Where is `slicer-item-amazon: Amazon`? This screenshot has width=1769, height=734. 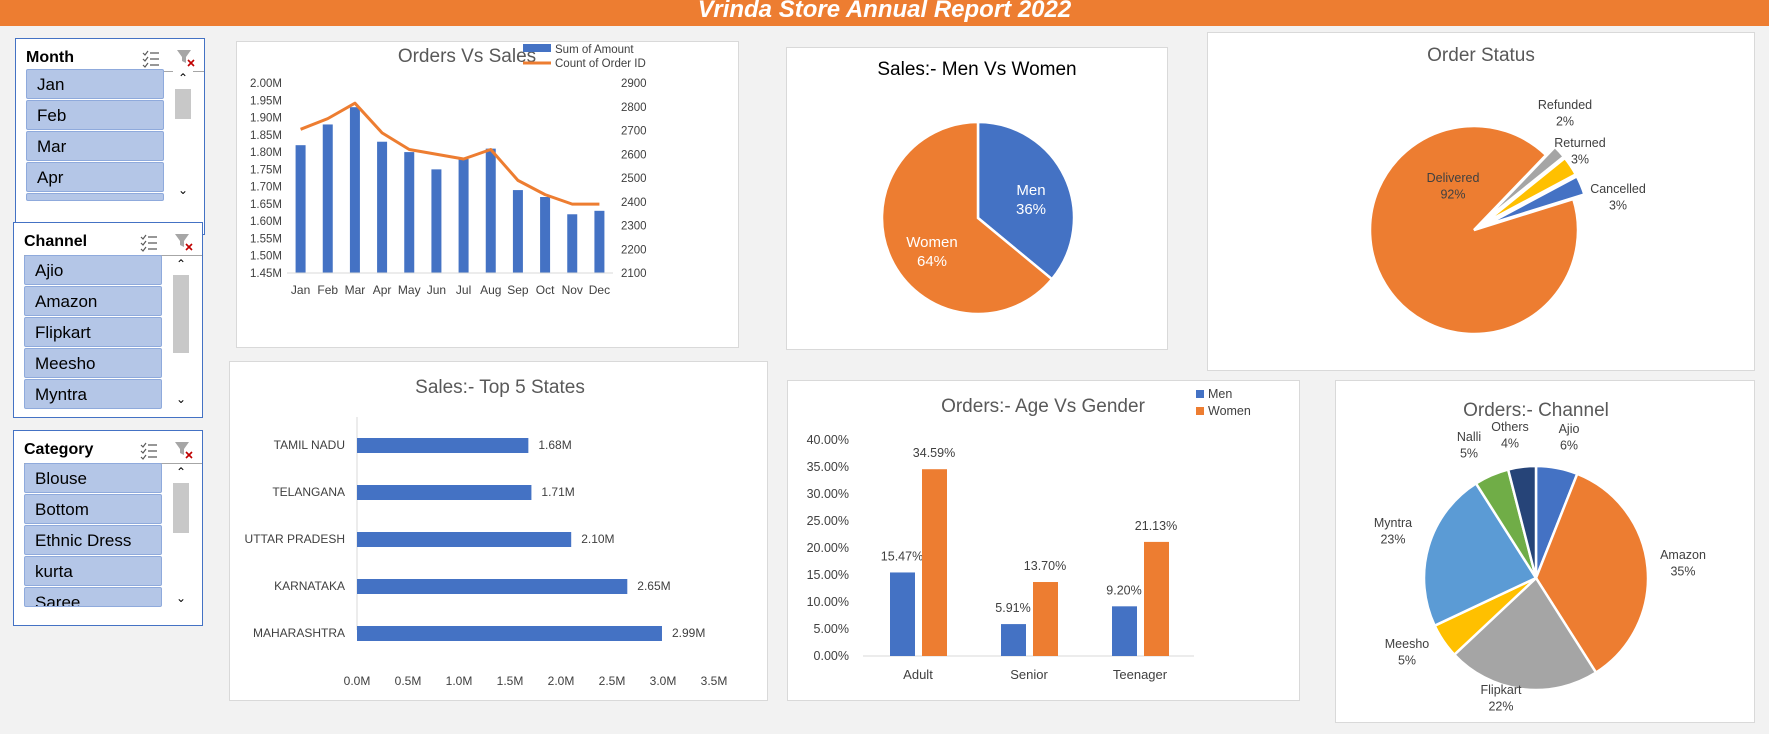 slicer-item-amazon: Amazon is located at coordinates (93, 301).